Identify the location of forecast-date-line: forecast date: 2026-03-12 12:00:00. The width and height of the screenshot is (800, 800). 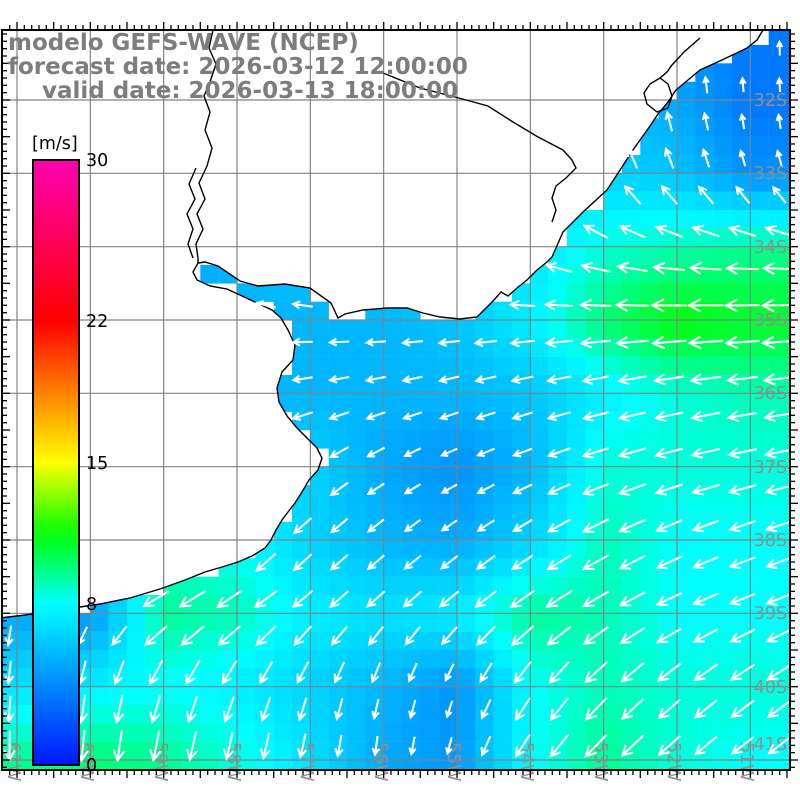
(238, 67).